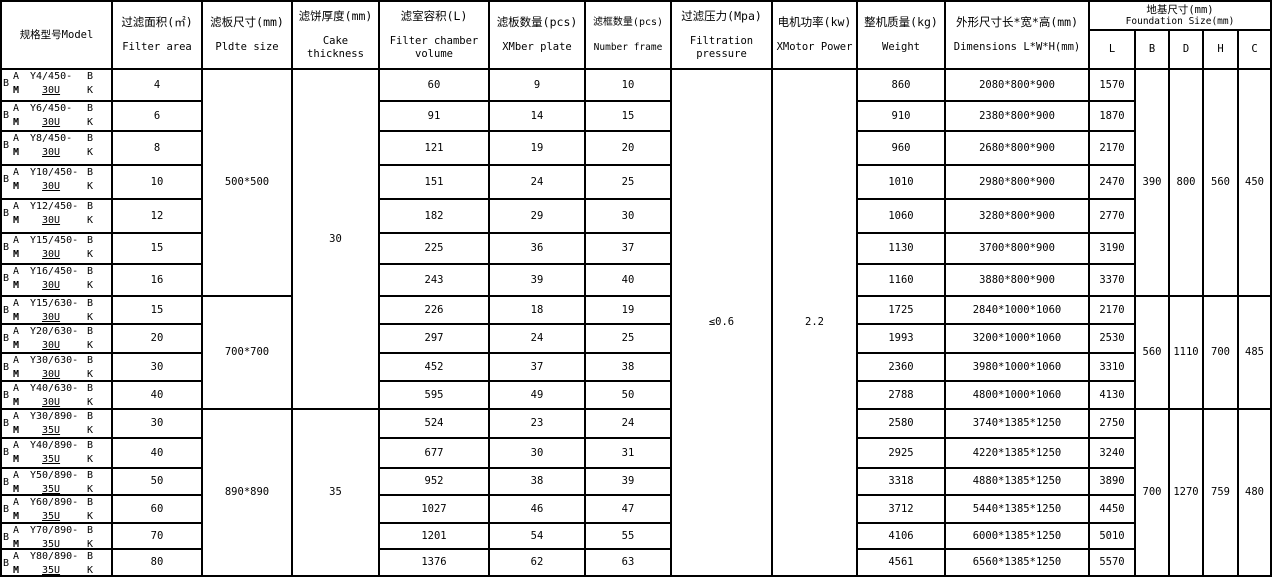 This screenshot has width=1272, height=577. What do you see at coordinates (1220, 352) in the screenshot?
I see `foundation-h-cell: 700` at bounding box center [1220, 352].